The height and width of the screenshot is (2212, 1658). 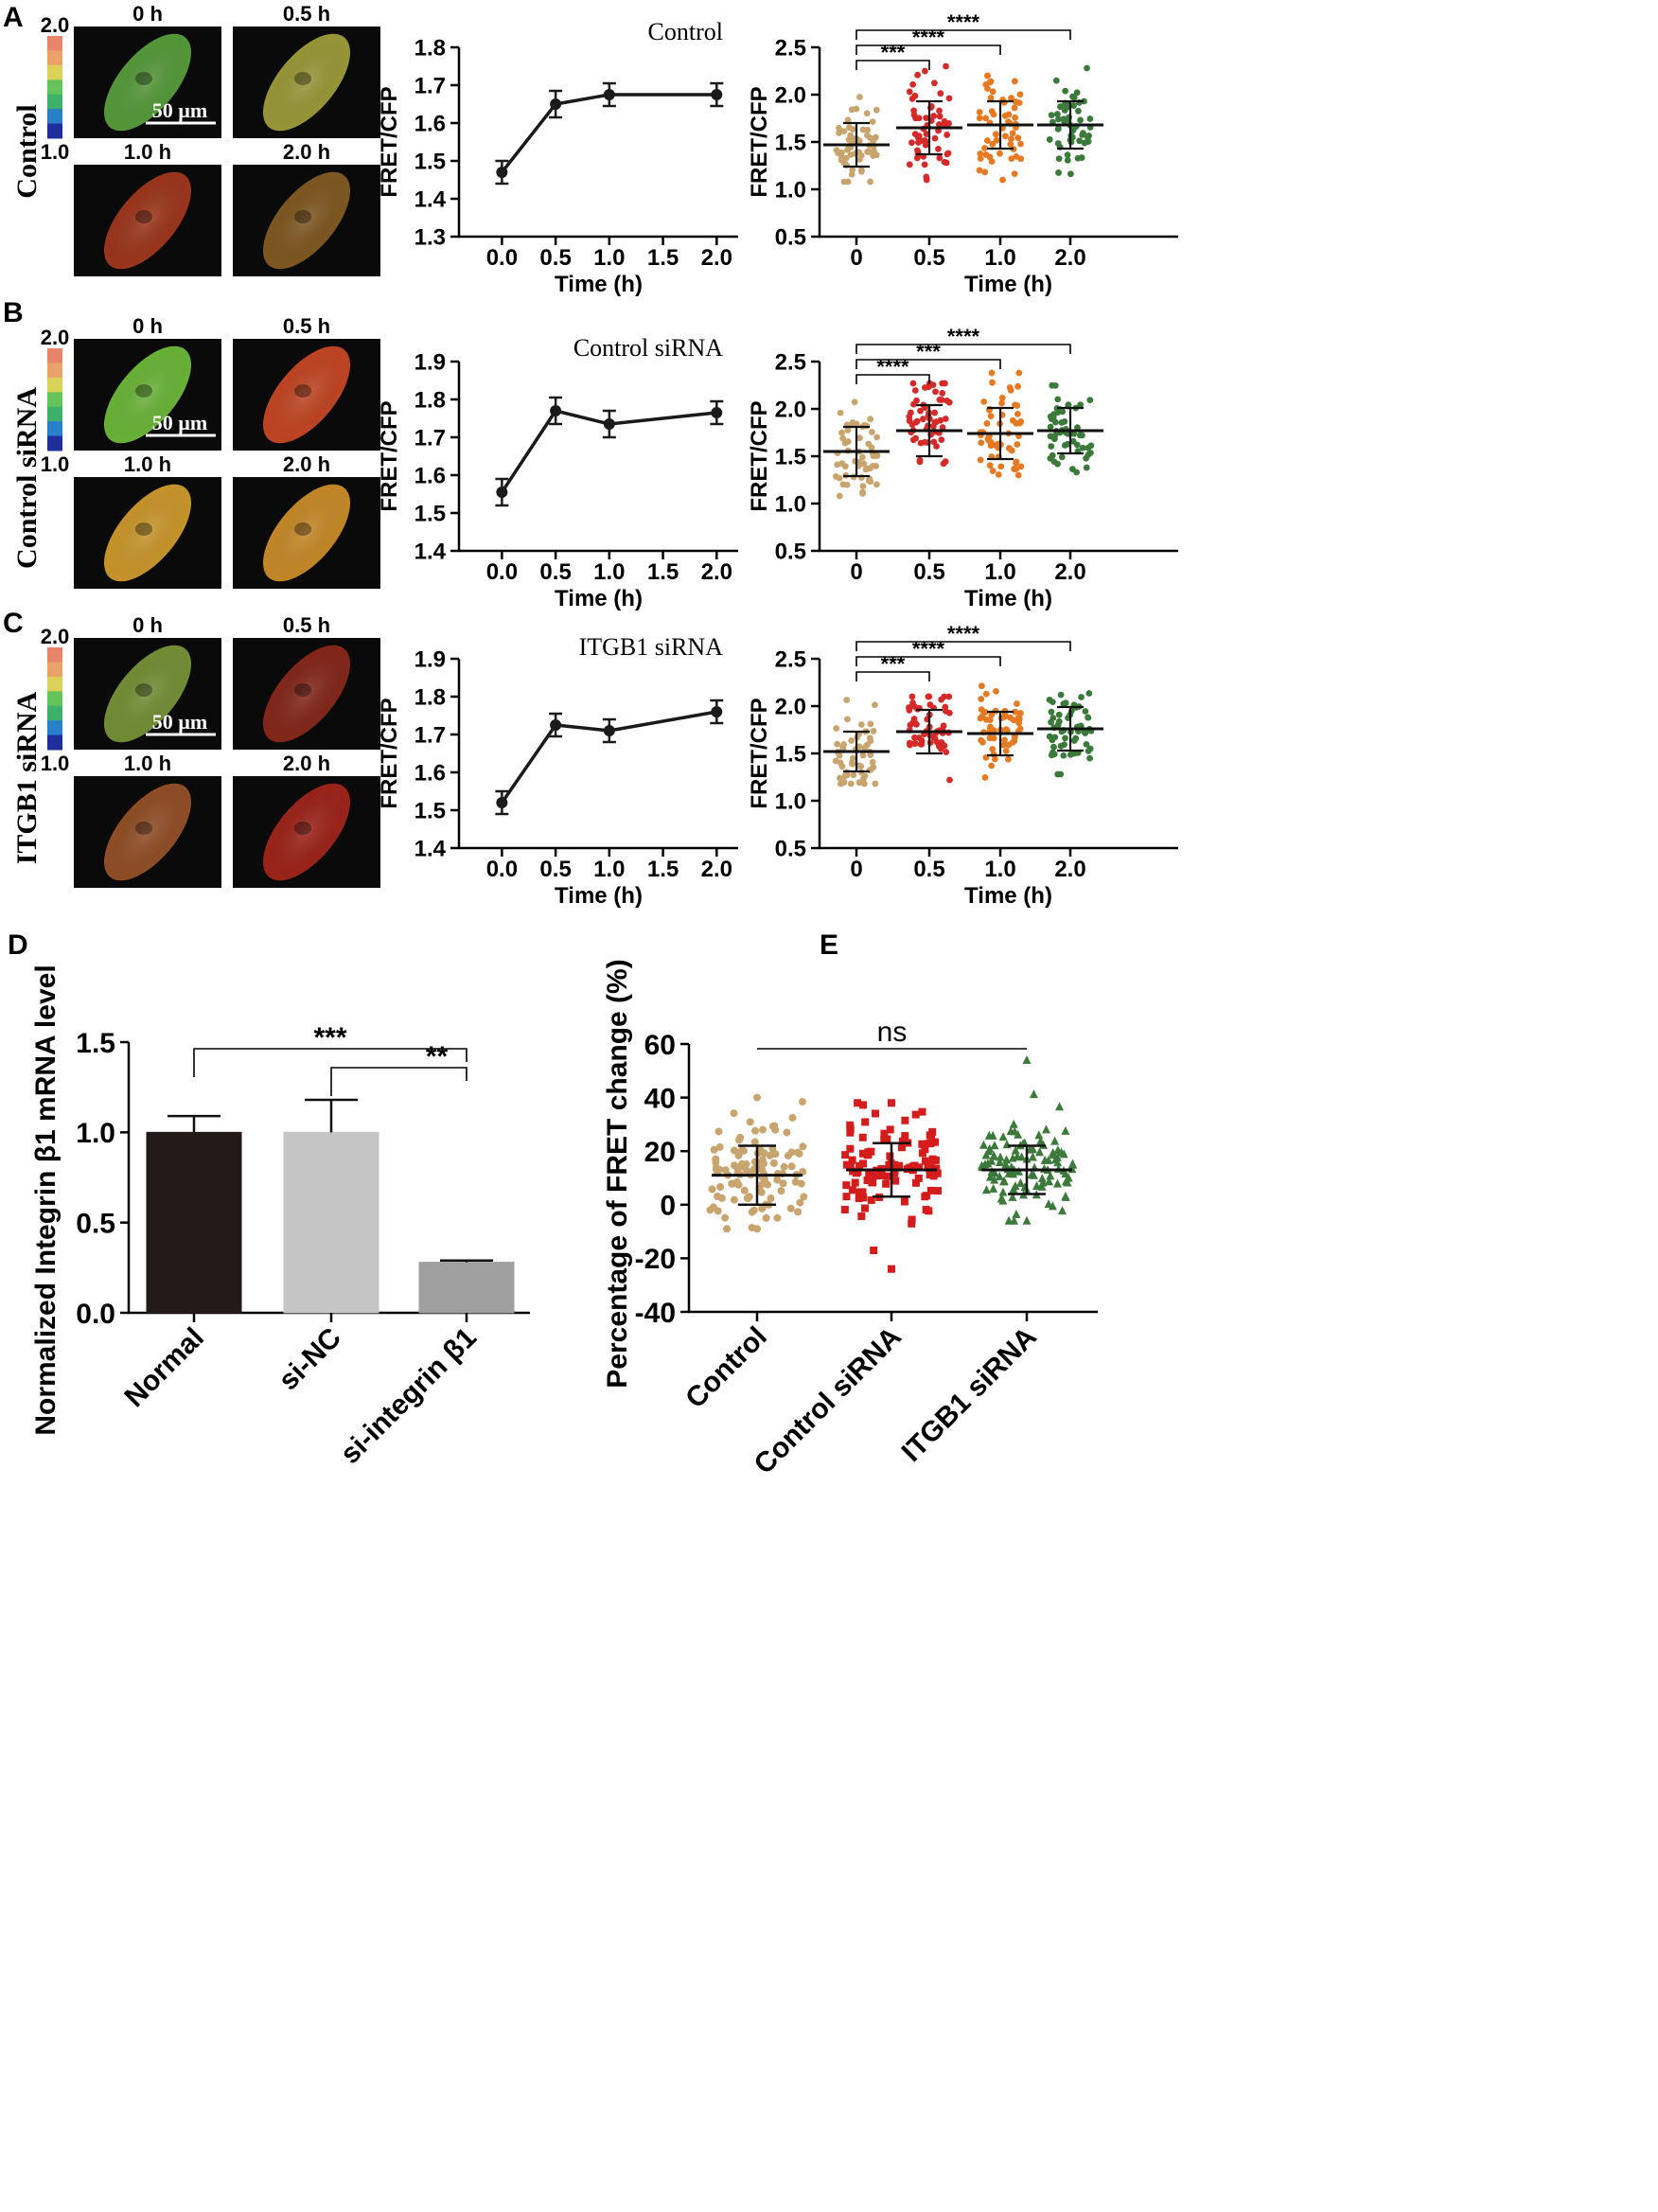 What do you see at coordinates (963, 339) in the screenshot?
I see `significance-bracket: ****` at bounding box center [963, 339].